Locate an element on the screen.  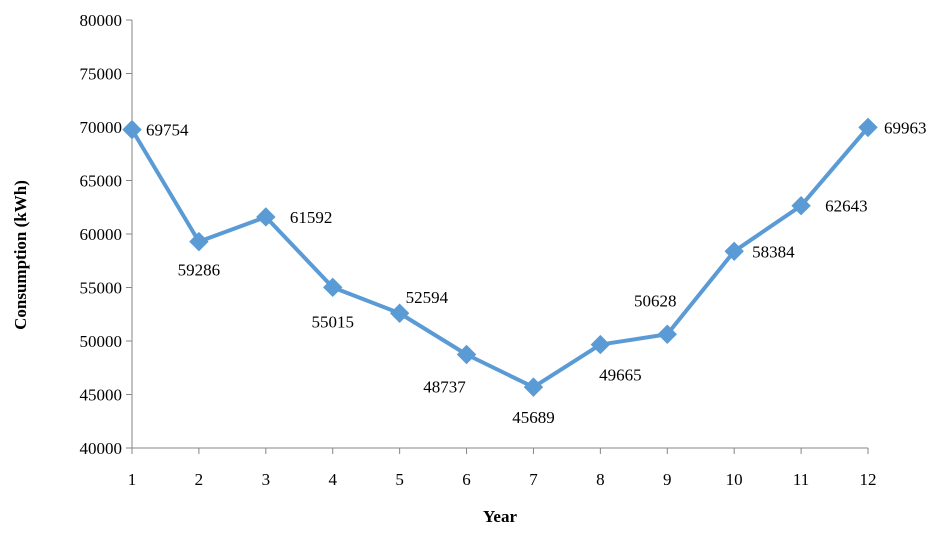
data-label: 59286 is located at coordinates (199, 270).